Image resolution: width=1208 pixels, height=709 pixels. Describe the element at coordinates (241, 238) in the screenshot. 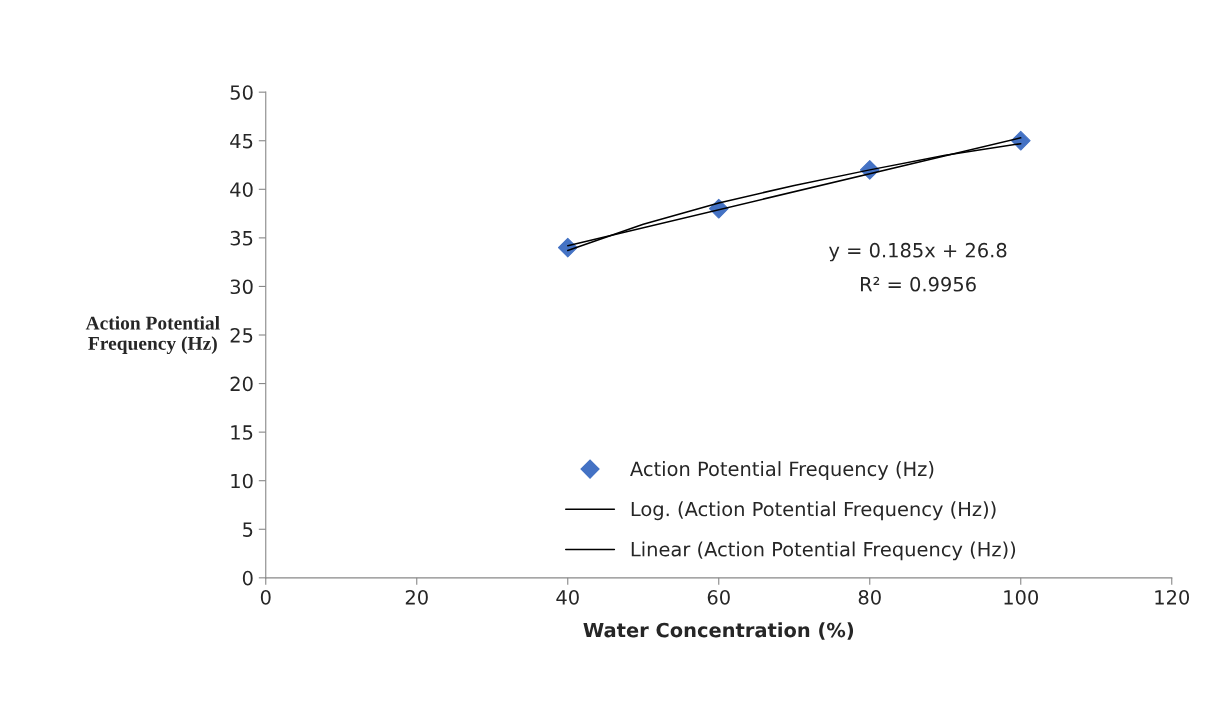

I see `y-tick-label: 35` at that location.